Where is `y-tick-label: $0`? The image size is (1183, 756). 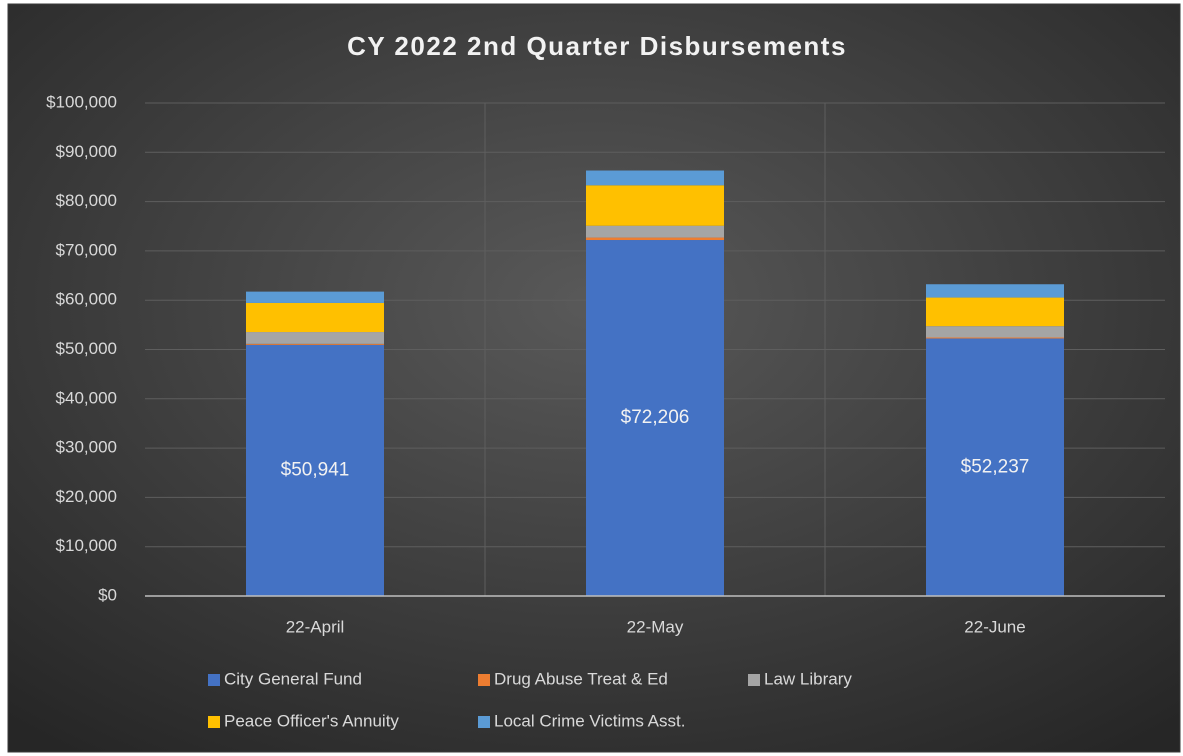 y-tick-label: $0 is located at coordinates (107, 594).